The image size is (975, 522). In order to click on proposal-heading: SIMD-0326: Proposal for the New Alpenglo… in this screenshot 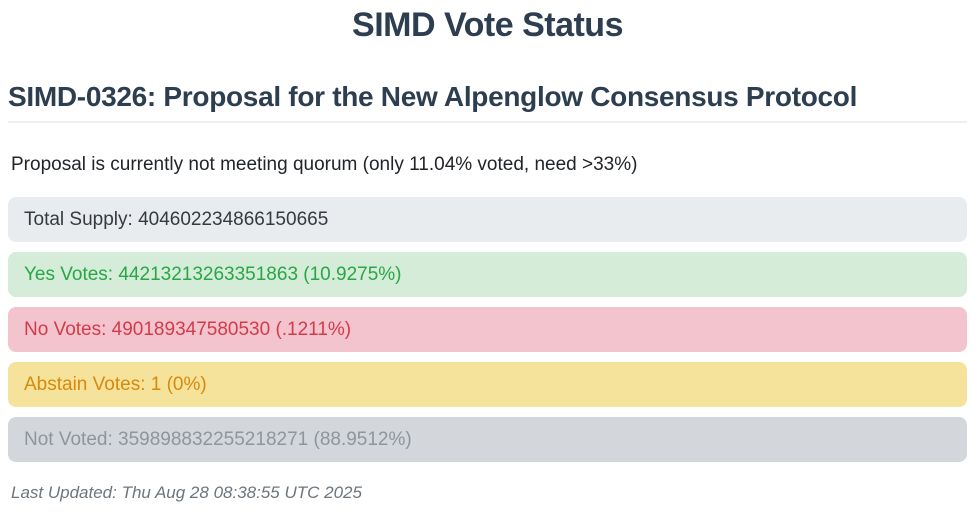, I will do `click(487, 102)`.